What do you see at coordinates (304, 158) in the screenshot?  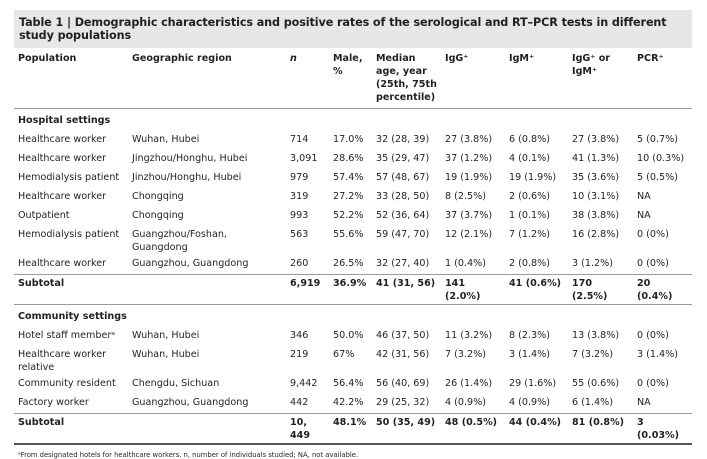 I see `cell: 3,091` at bounding box center [304, 158].